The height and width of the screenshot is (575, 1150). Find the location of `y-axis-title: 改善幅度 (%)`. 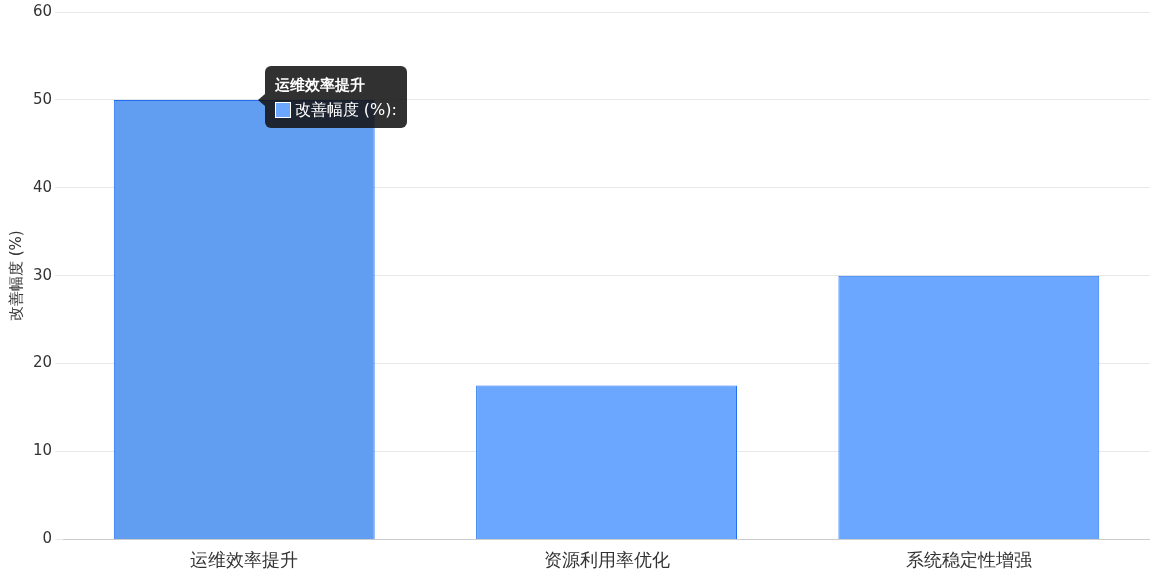

y-axis-title: 改善幅度 (%) is located at coordinates (15, 276).